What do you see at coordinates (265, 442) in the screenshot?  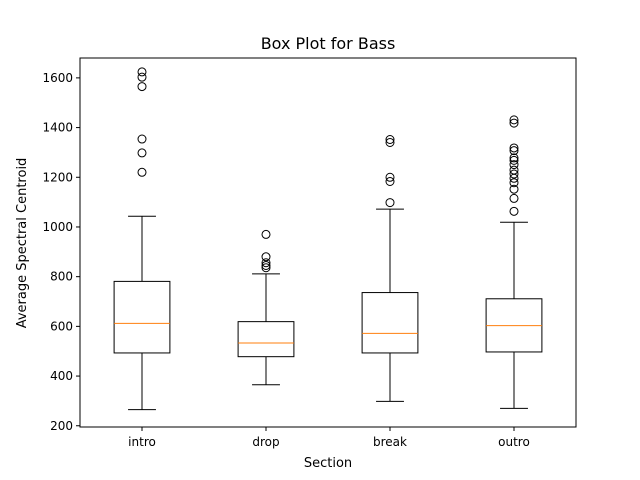 I see `x-tick-label: drop` at bounding box center [265, 442].